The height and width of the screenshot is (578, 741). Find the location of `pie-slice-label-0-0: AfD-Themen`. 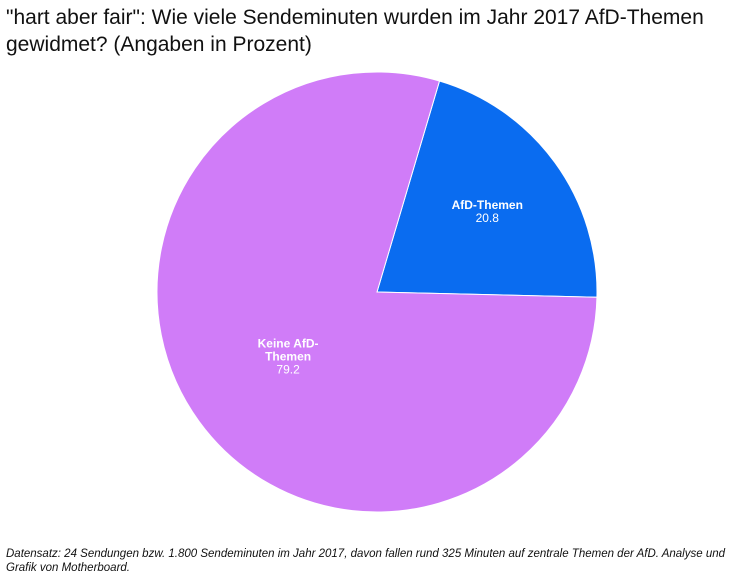

pie-slice-label-0-0: AfD-Themen is located at coordinates (487, 205).